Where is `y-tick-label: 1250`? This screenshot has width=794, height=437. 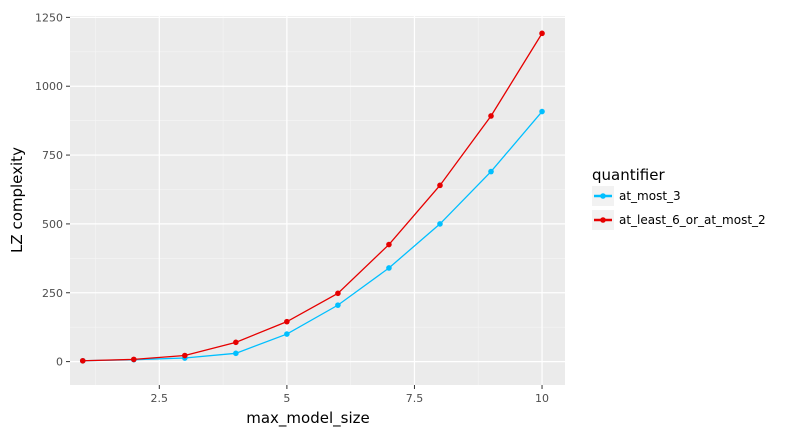
y-tick-label: 1250 is located at coordinates (49, 17).